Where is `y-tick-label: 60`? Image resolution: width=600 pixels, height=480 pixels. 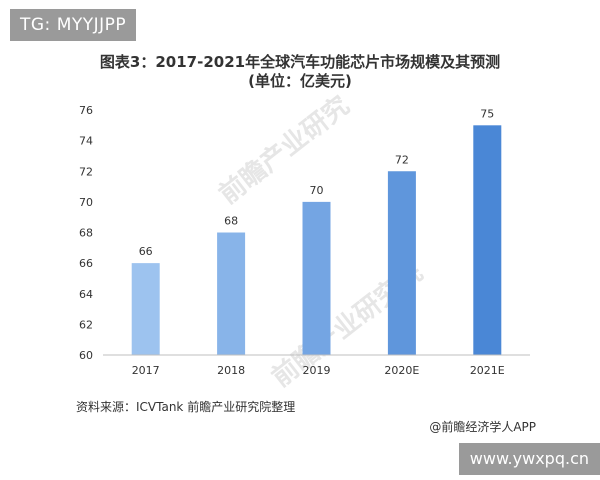 y-tick-label: 60 is located at coordinates (86, 355).